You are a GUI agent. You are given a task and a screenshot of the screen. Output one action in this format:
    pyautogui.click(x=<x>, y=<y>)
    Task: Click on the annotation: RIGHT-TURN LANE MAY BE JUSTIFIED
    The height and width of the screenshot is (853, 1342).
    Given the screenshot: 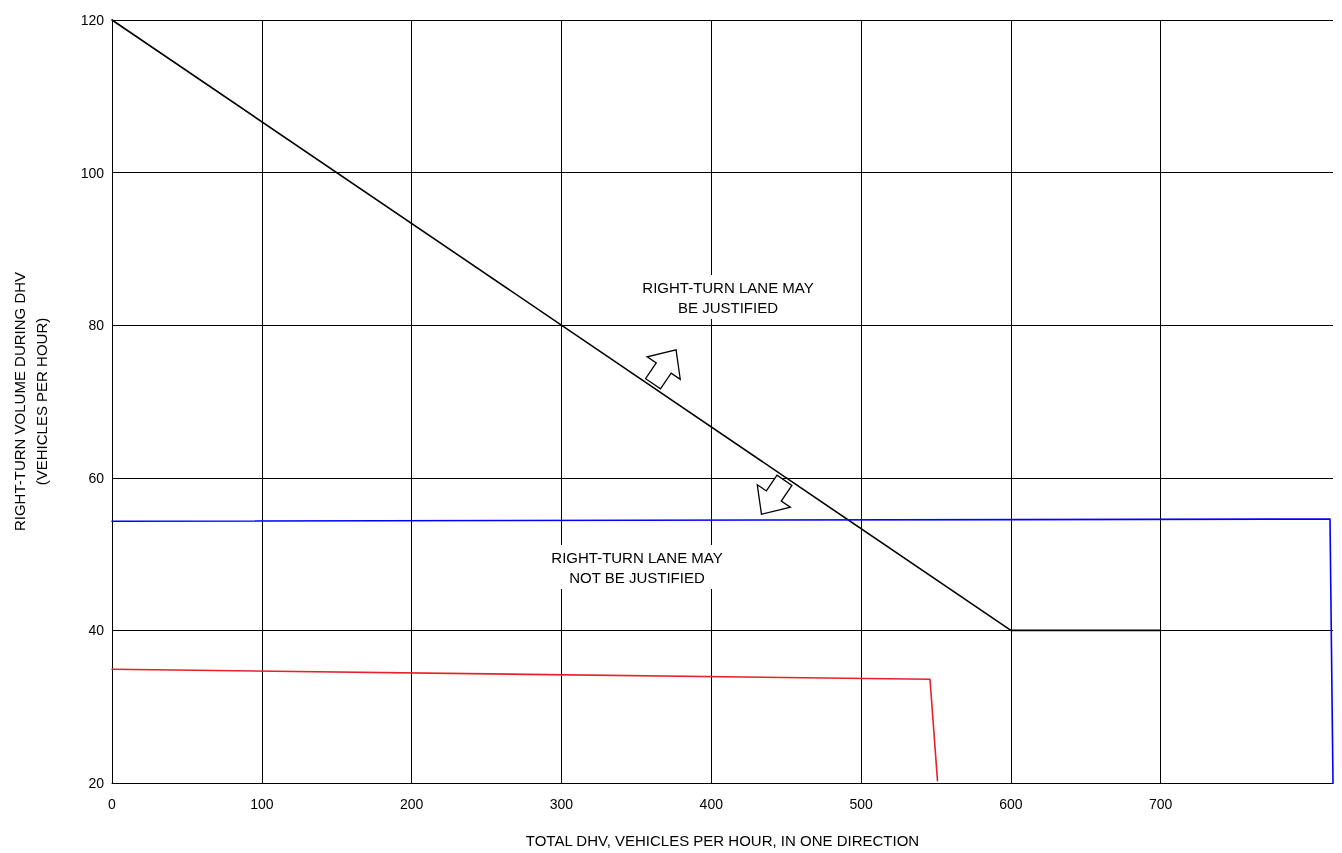 What is the action you would take?
    pyautogui.click(x=728, y=297)
    